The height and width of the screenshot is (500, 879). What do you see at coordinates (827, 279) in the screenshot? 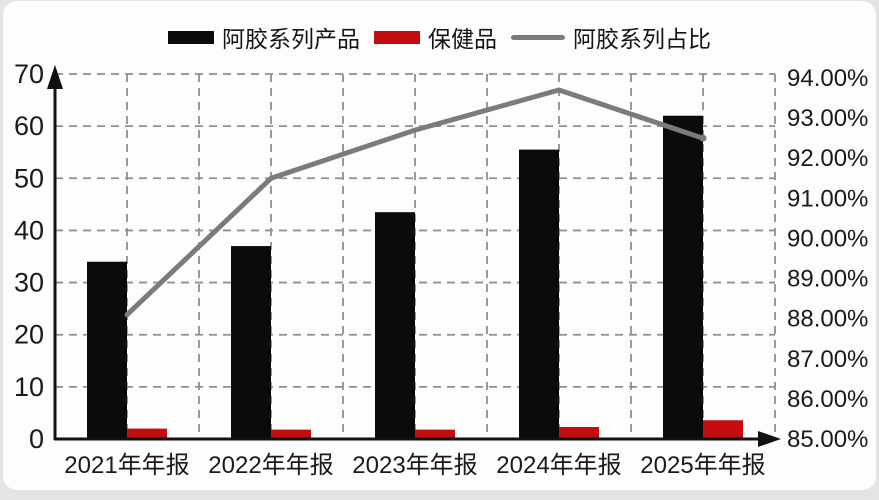
I see `right-axis-tick-label: 89.00%` at bounding box center [827, 279].